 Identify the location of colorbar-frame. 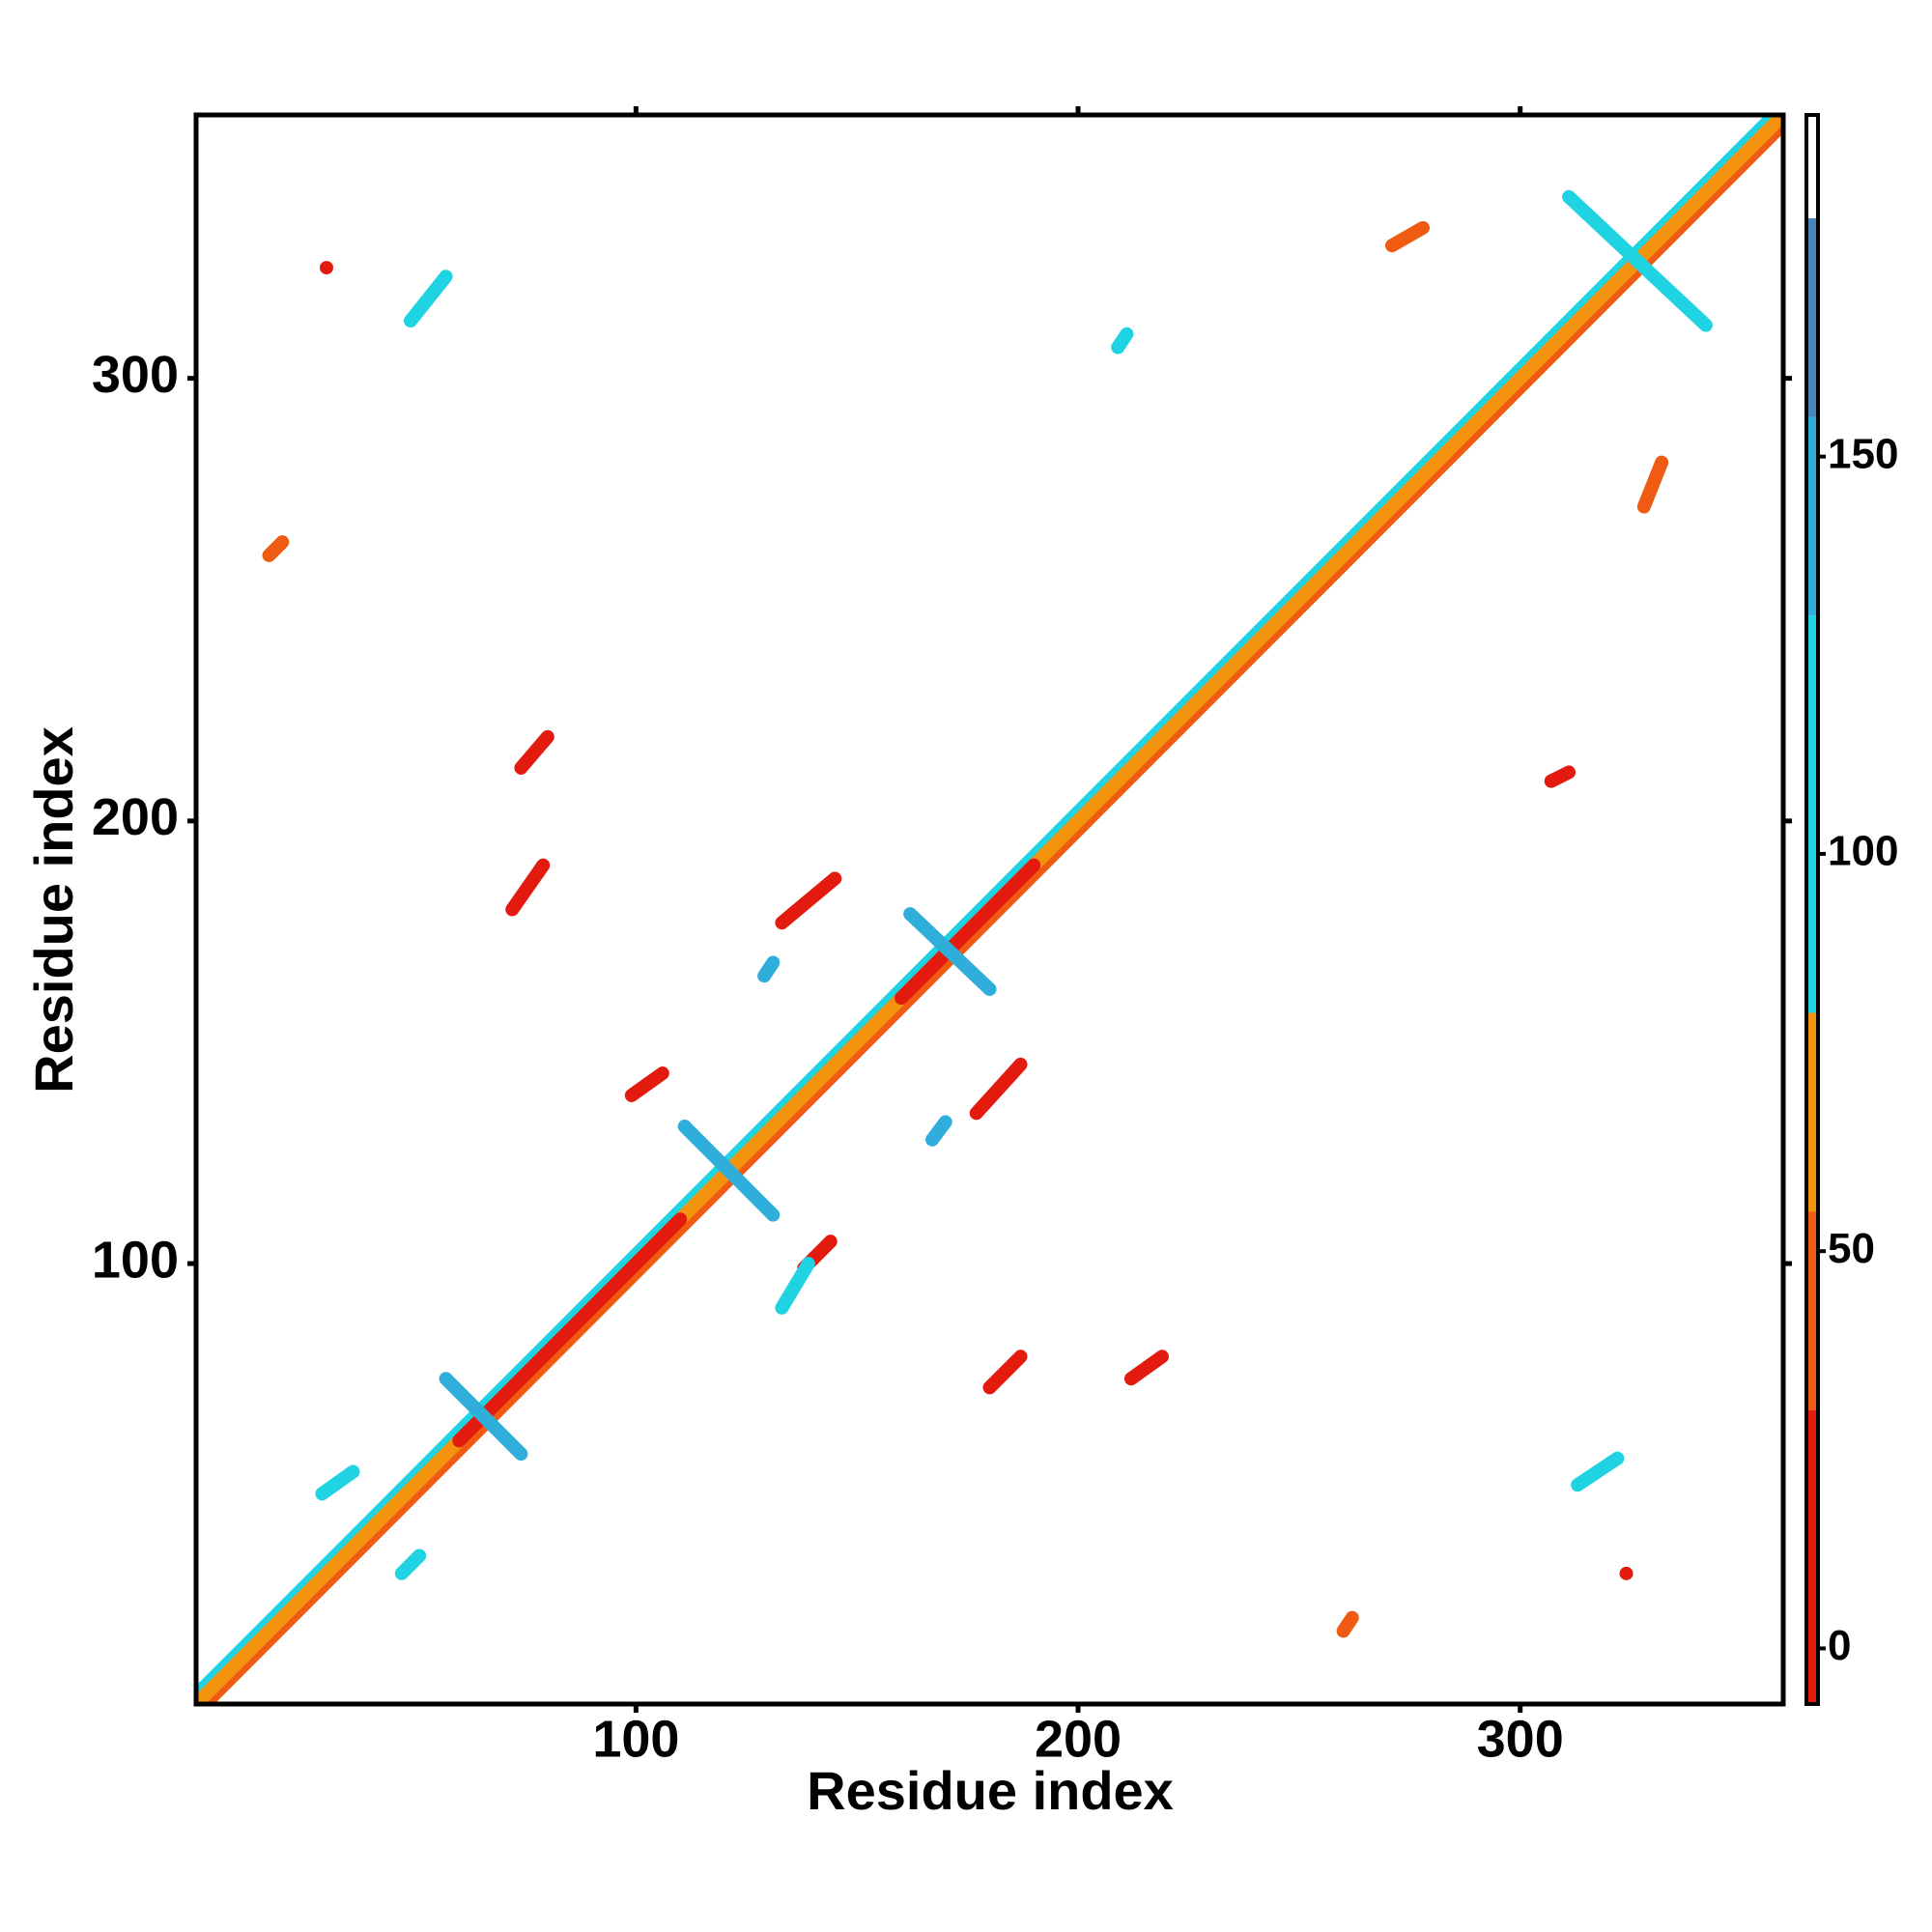
(1812, 909).